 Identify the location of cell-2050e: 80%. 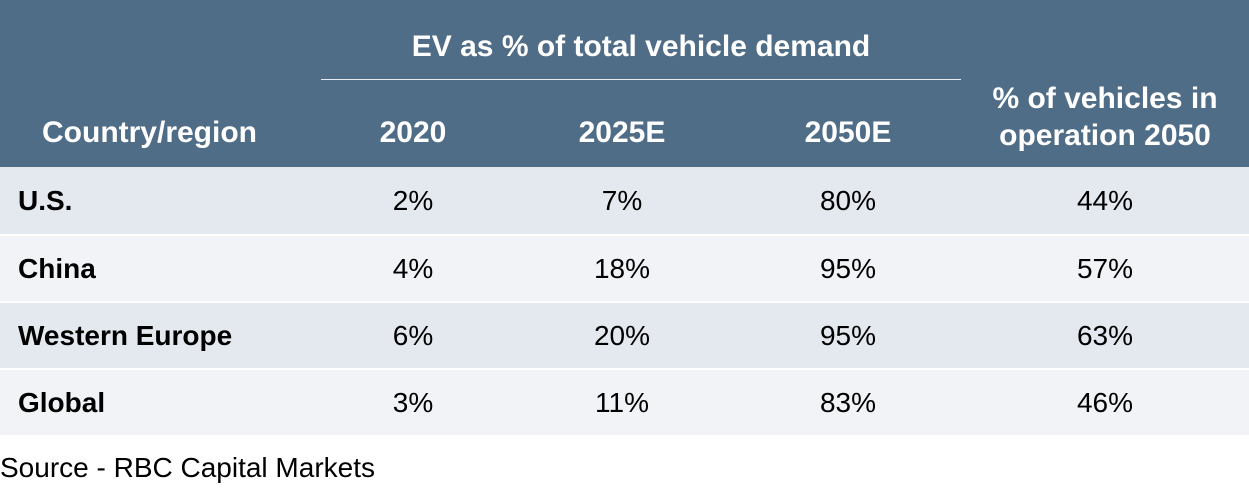
(848, 200).